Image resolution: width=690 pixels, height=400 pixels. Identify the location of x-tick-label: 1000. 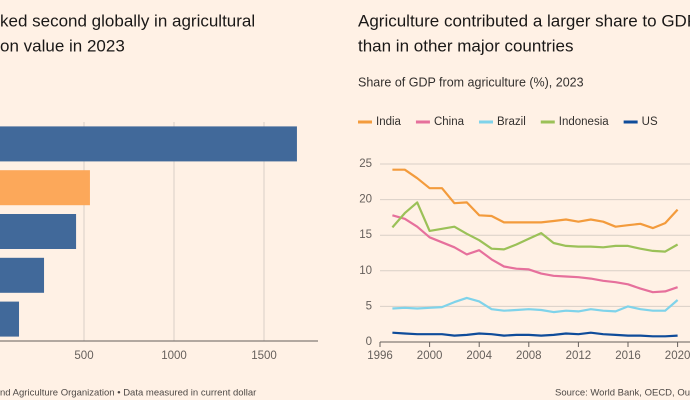
(174, 356).